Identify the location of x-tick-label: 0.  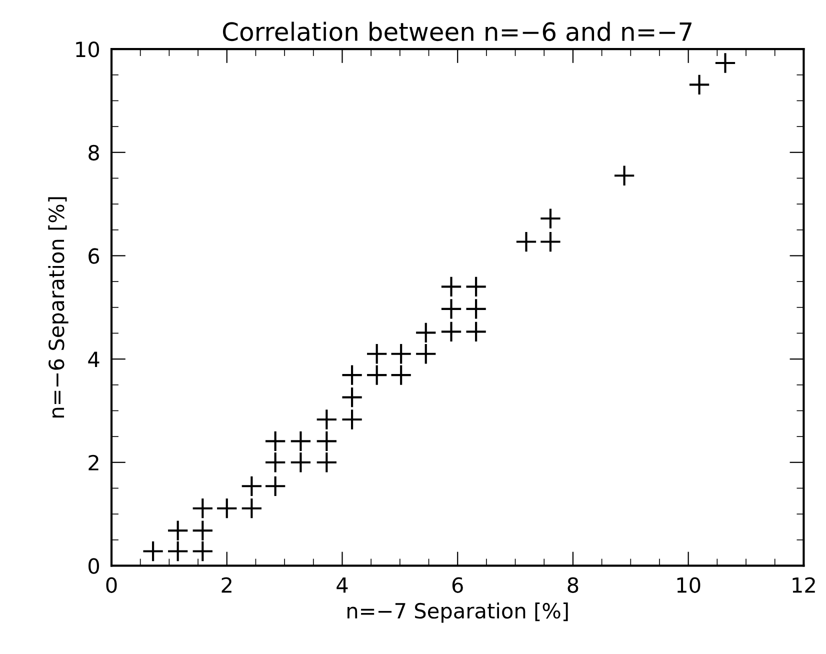
(111, 585).